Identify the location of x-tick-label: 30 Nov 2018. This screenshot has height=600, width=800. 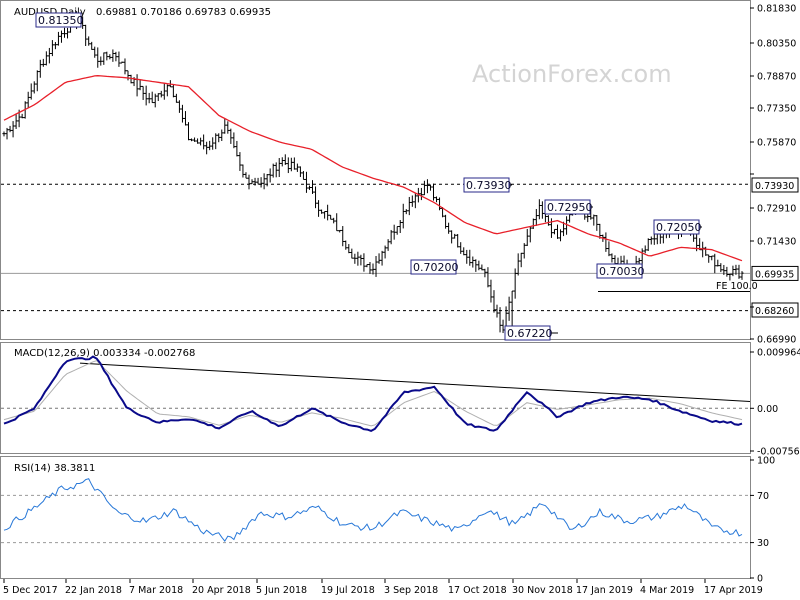
(542, 590).